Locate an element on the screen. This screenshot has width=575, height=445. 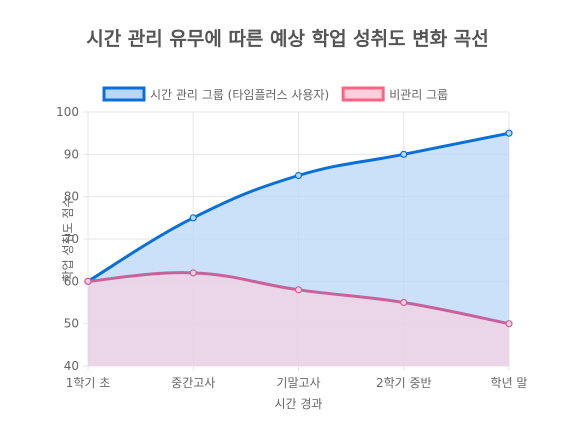
y-tick-label: 50 is located at coordinates (71, 324).